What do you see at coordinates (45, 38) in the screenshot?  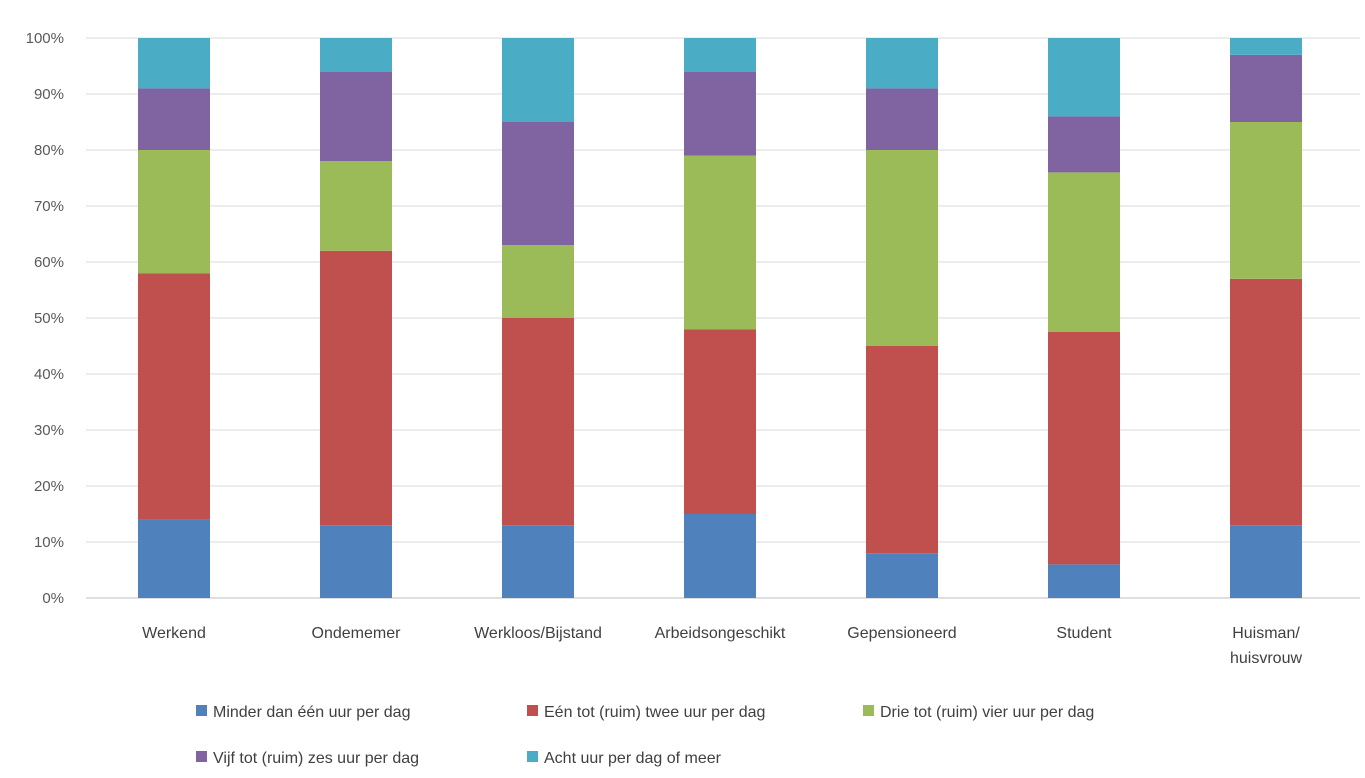 I see `y-tick-label: 100%` at bounding box center [45, 38].